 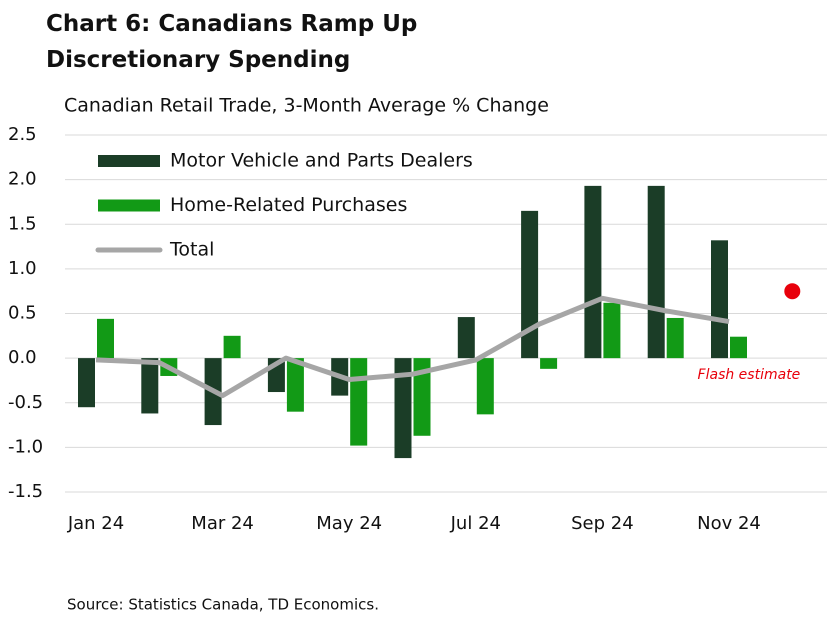 I want to click on legend-label: Home-Related Purchases, so click(x=288, y=205).